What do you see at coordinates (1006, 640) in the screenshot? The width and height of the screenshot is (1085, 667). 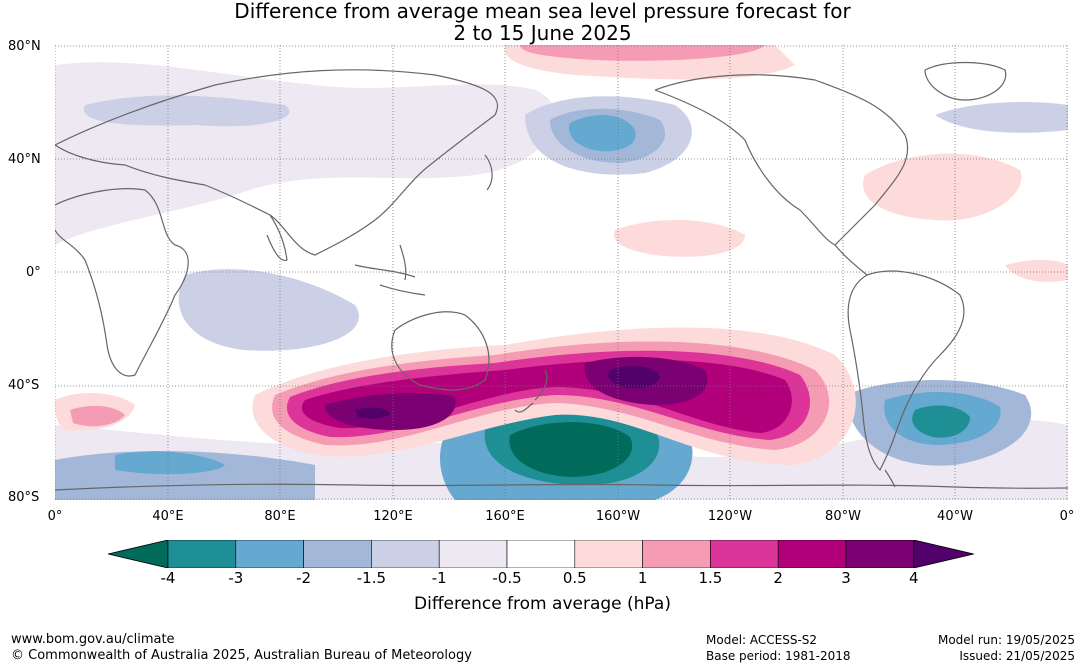 I see `footer-model-run: Model run: 19/05/2025` at bounding box center [1006, 640].